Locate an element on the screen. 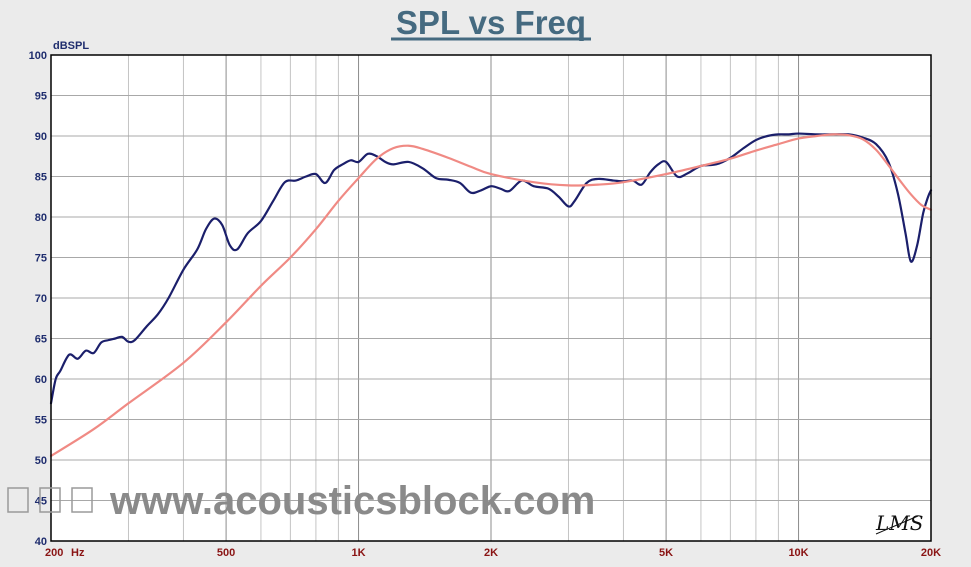  x-tick-label: 1K is located at coordinates (359, 553).